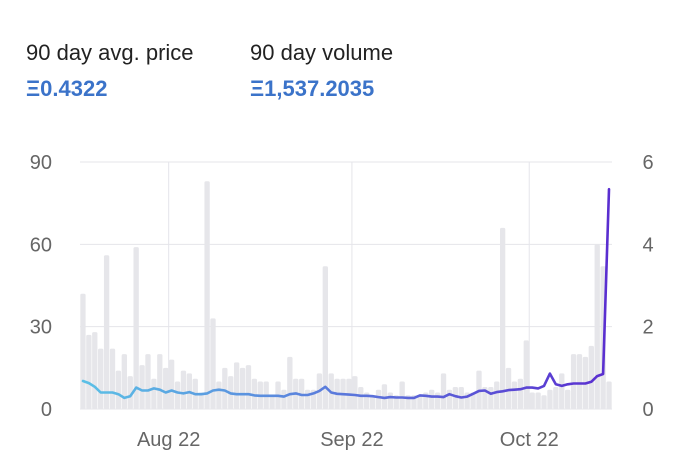 This screenshot has height=467, width=680. Describe the element at coordinates (321, 71) in the screenshot. I see `volume-stat: 90 day volume Ξ1,537.2035` at that location.